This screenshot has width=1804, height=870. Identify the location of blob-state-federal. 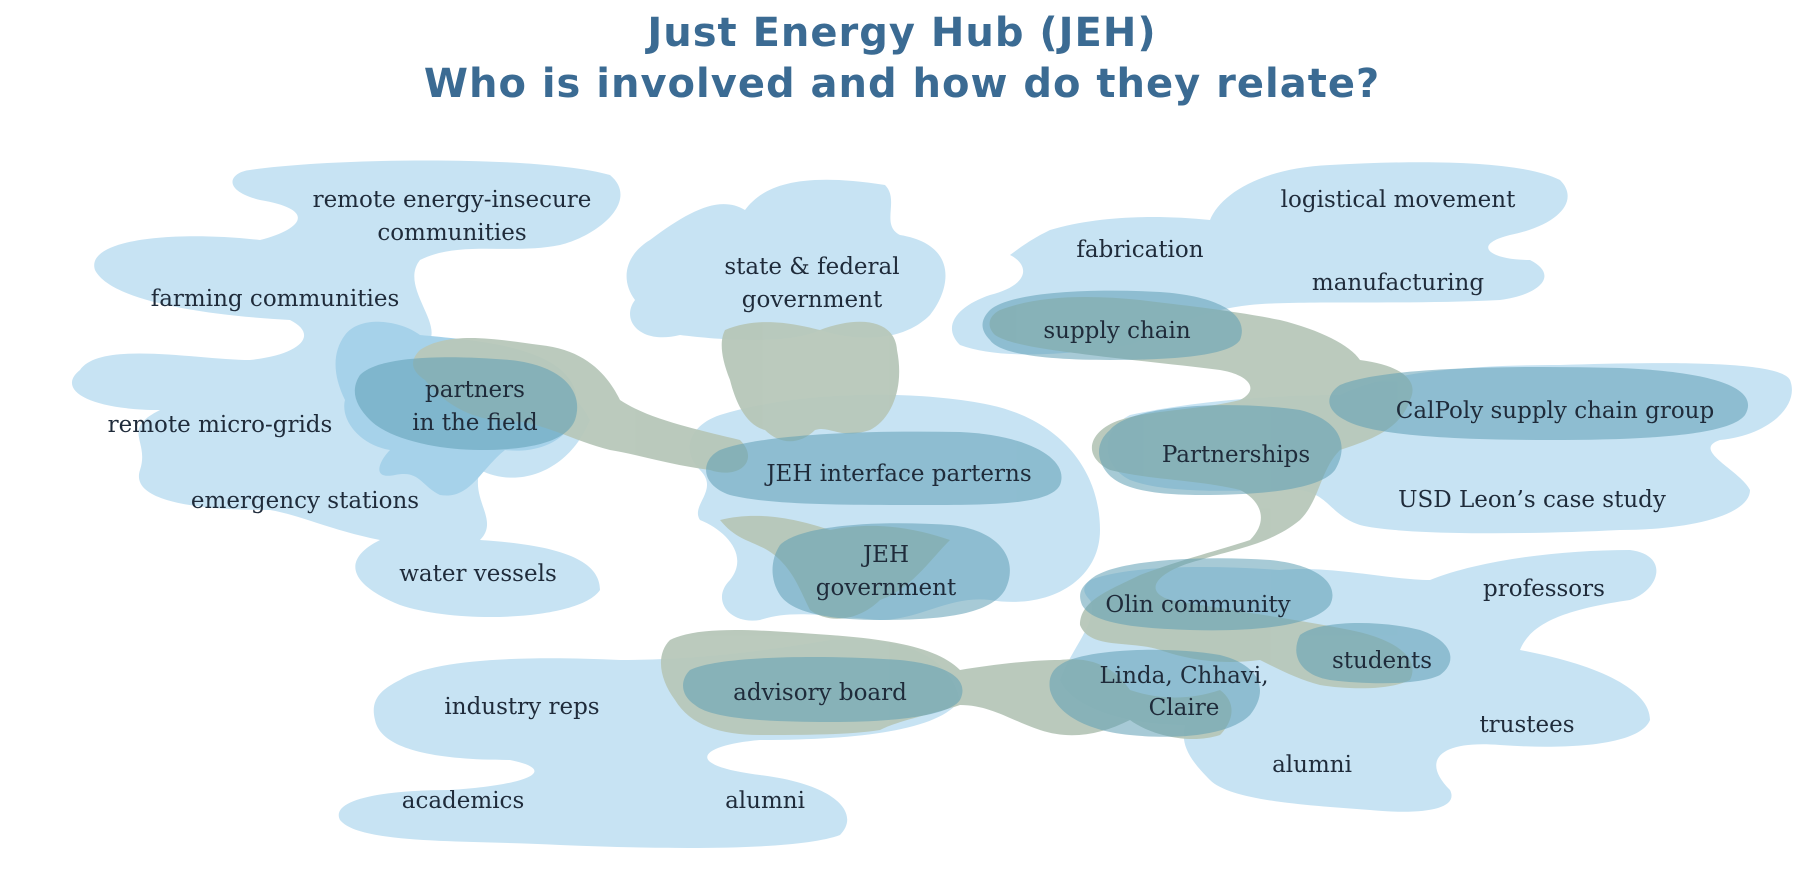
(786, 259).